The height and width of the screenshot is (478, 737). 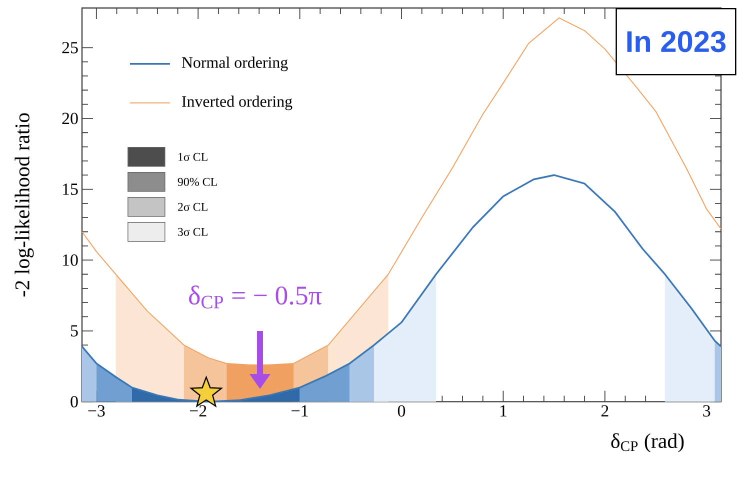 I want to click on y-tick-label: 10, so click(x=70, y=260).